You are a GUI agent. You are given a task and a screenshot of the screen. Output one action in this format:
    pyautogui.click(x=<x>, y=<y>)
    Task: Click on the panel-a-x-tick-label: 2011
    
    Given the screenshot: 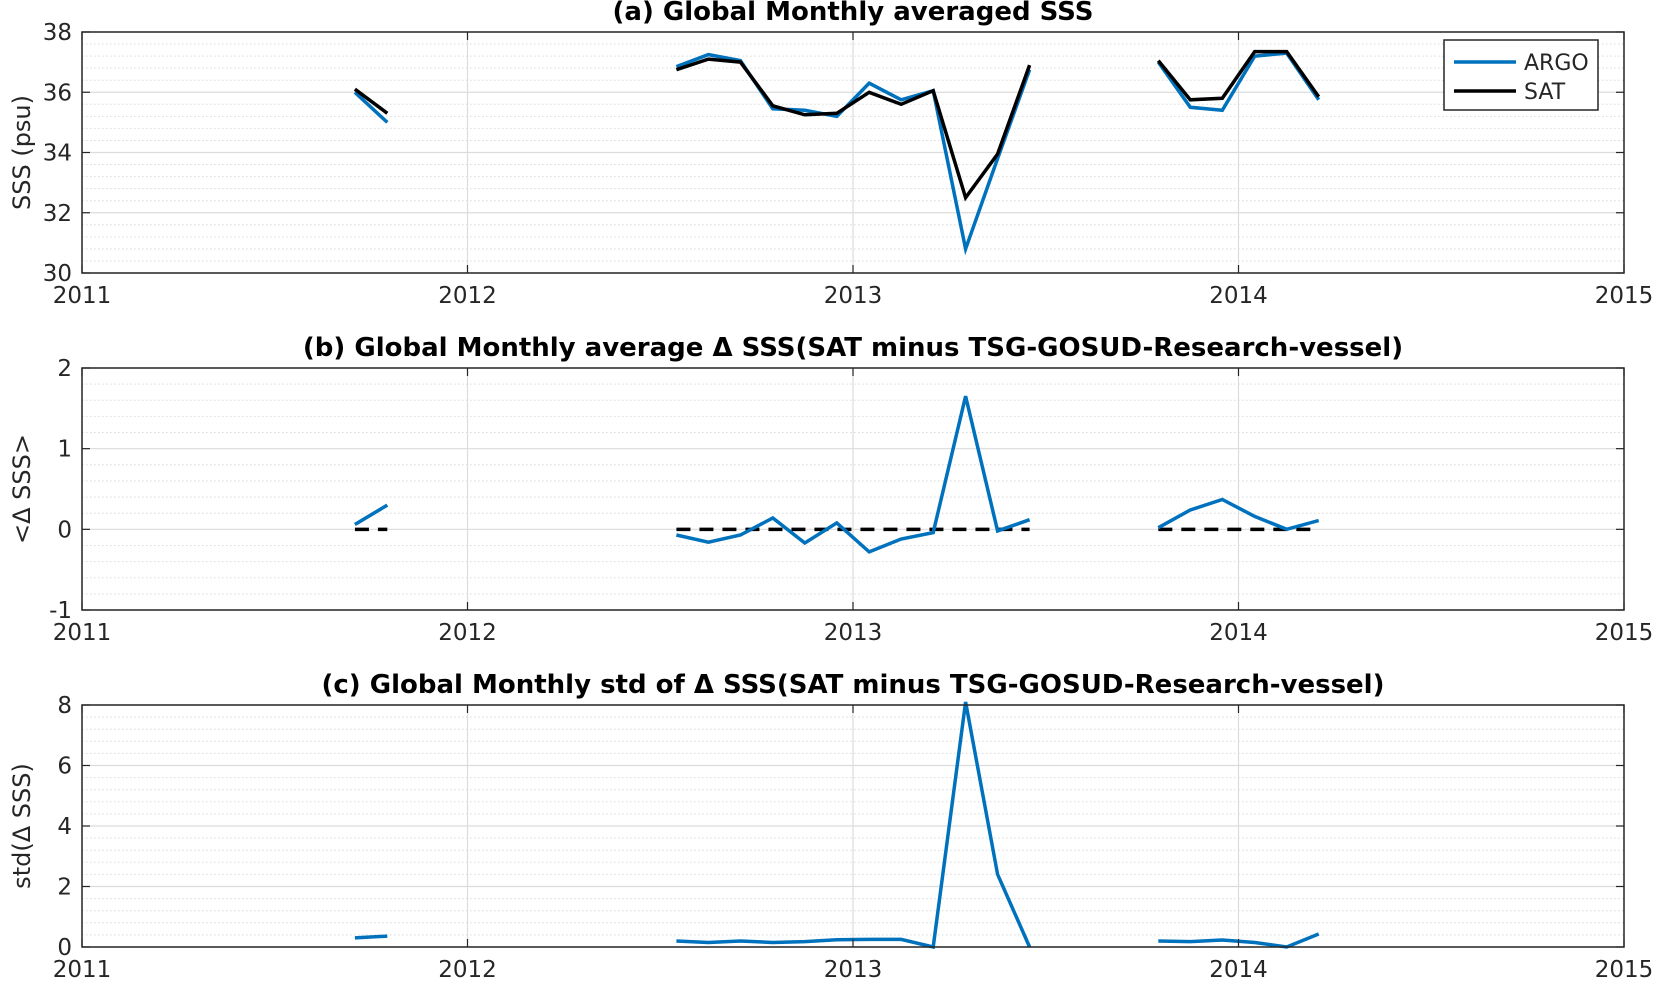 What is the action you would take?
    pyautogui.click(x=82, y=296)
    